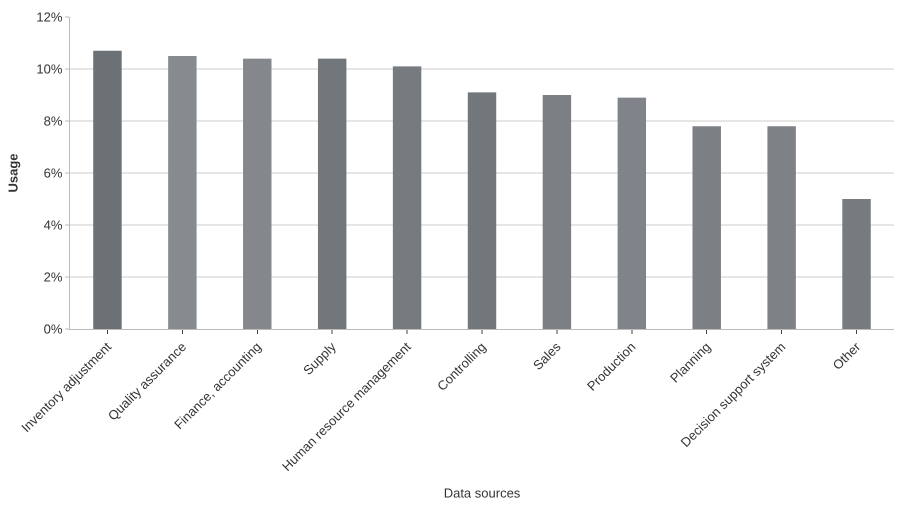 This screenshot has width=914, height=508. Describe the element at coordinates (49, 69) in the screenshot. I see `y-tick-label: 10%` at that location.